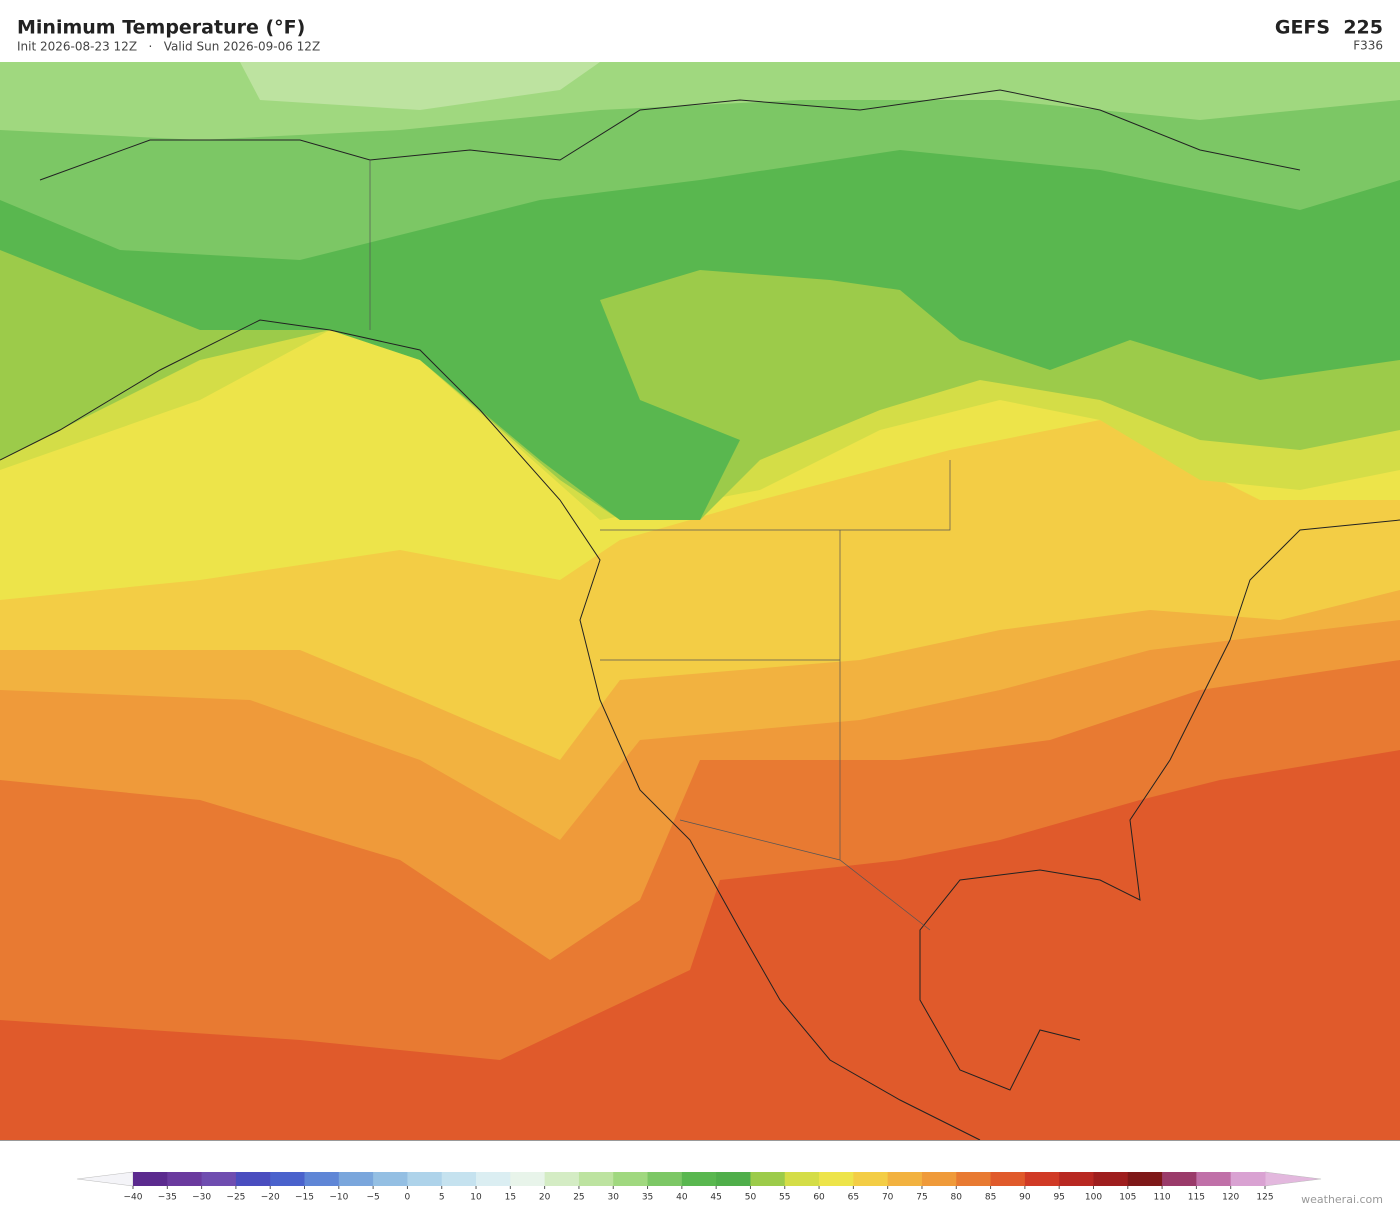  Describe the element at coordinates (476, 1198) in the screenshot. I see `colorbar-tick-label: 10` at that location.